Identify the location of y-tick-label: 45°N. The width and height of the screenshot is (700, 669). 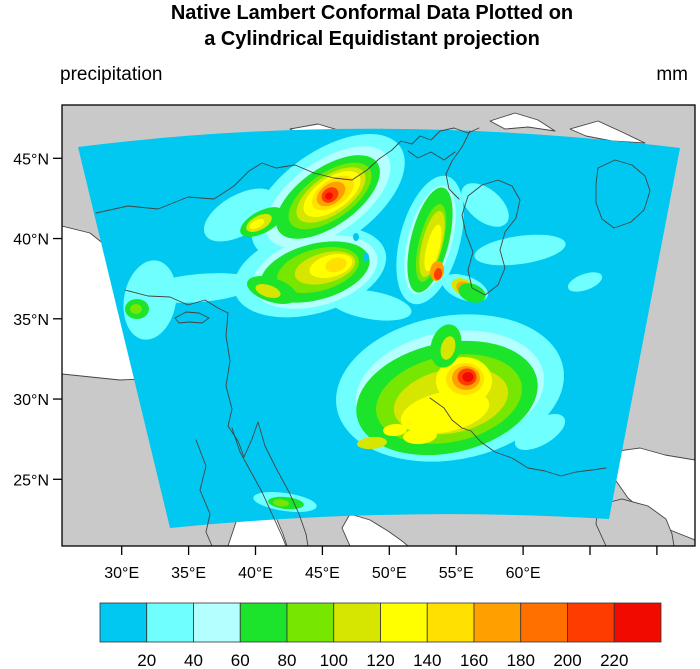
(31, 159).